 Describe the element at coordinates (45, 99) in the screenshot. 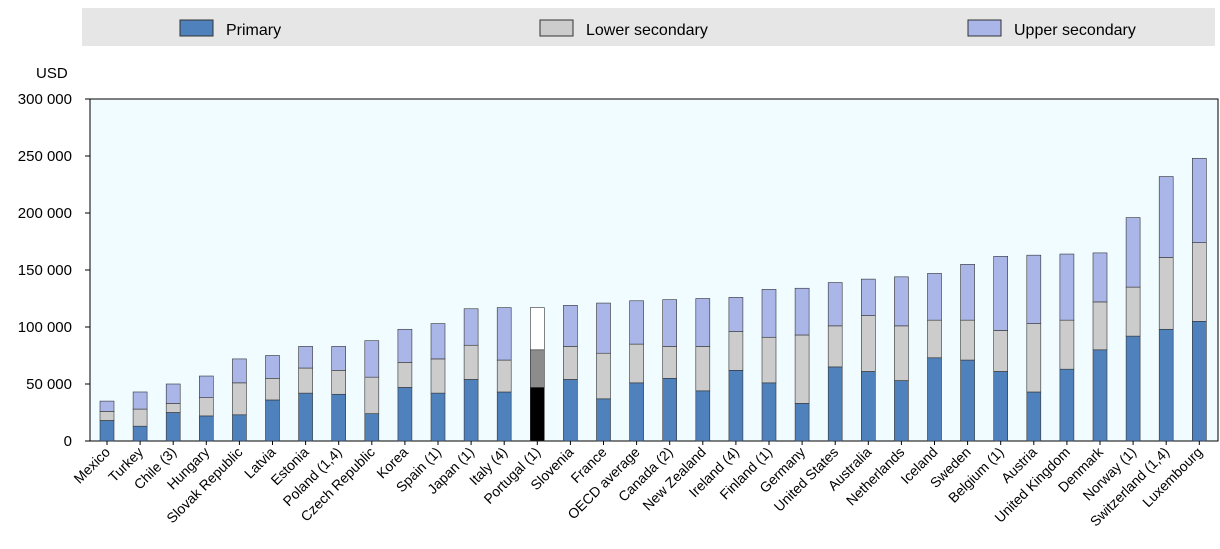

I see `y-tick-label: 300 000` at that location.